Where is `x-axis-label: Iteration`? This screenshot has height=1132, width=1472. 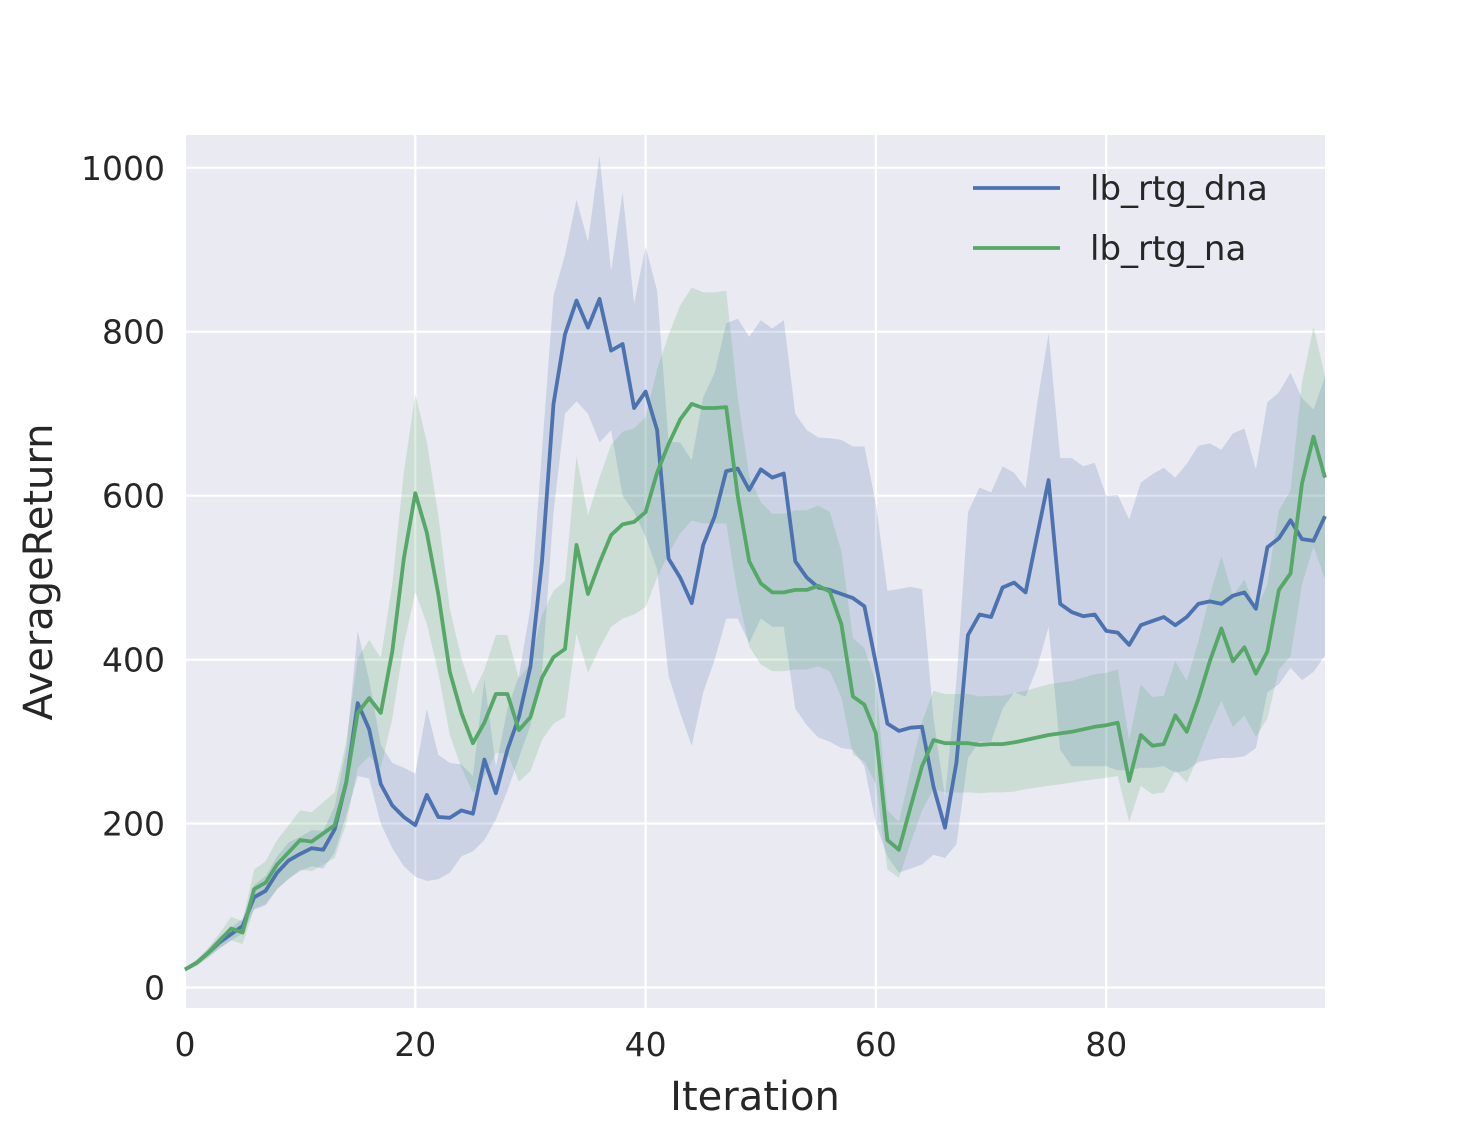
x-axis-label: Iteration is located at coordinates (755, 1097).